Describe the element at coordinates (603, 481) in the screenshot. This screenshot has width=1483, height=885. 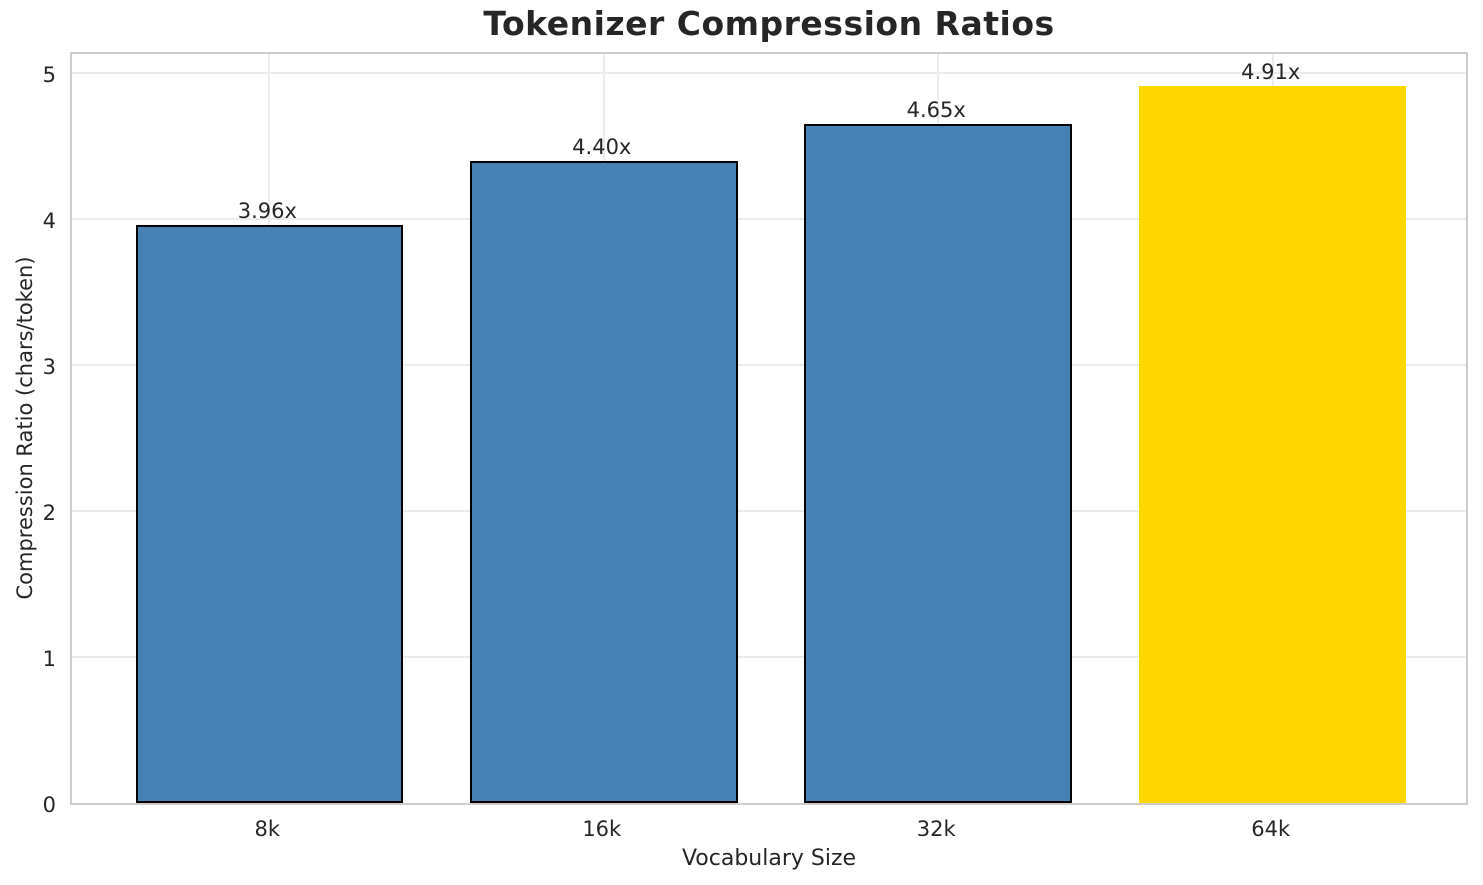
I see `bar-16k` at that location.